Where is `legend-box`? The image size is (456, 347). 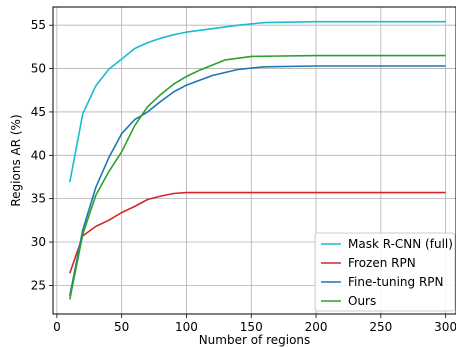 legend-box is located at coordinates (385, 272).